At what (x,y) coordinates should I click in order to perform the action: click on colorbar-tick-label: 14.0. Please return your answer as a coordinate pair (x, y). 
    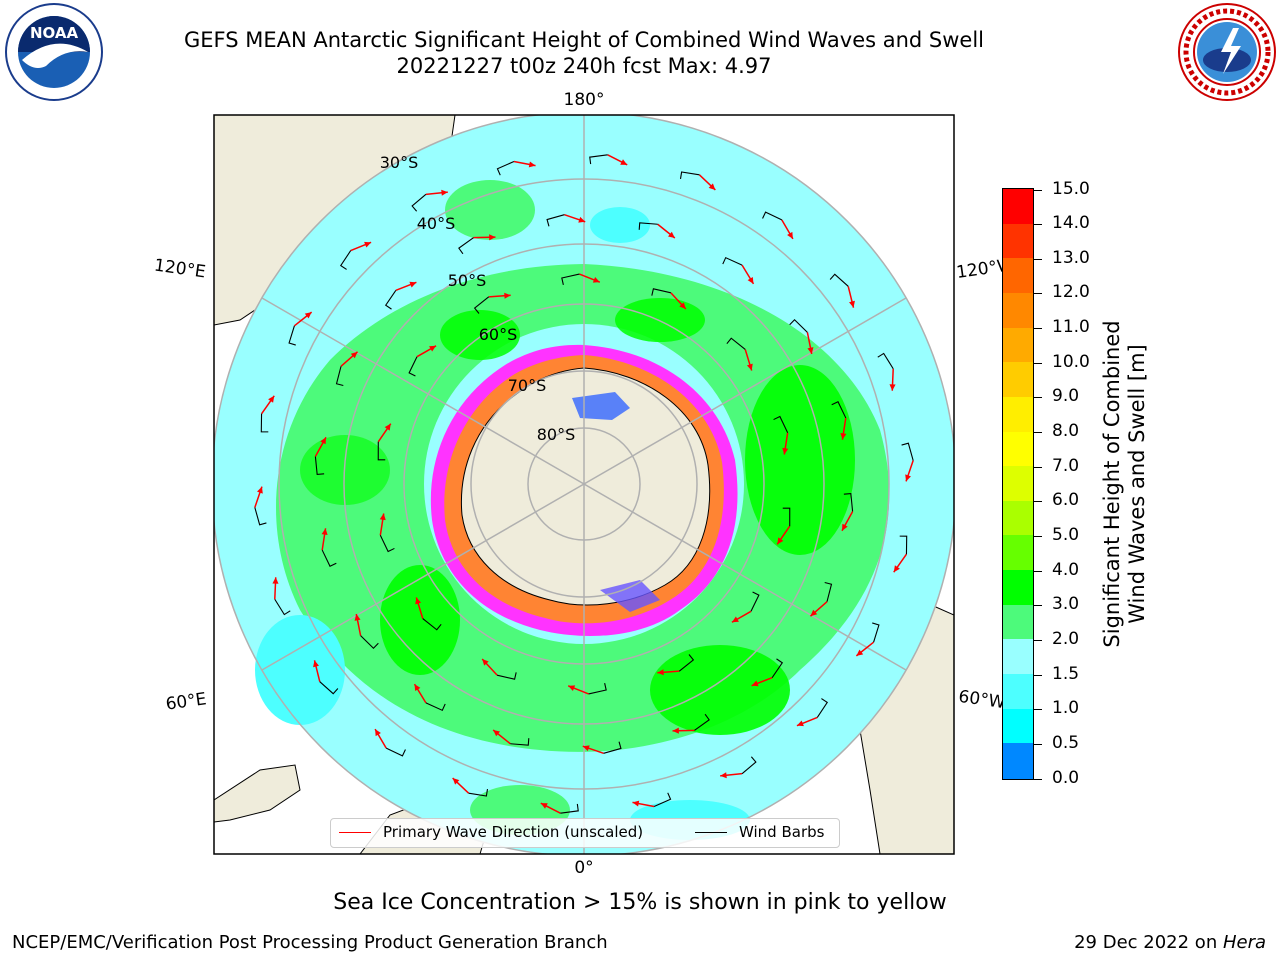
    Looking at the image, I should click on (1071, 223).